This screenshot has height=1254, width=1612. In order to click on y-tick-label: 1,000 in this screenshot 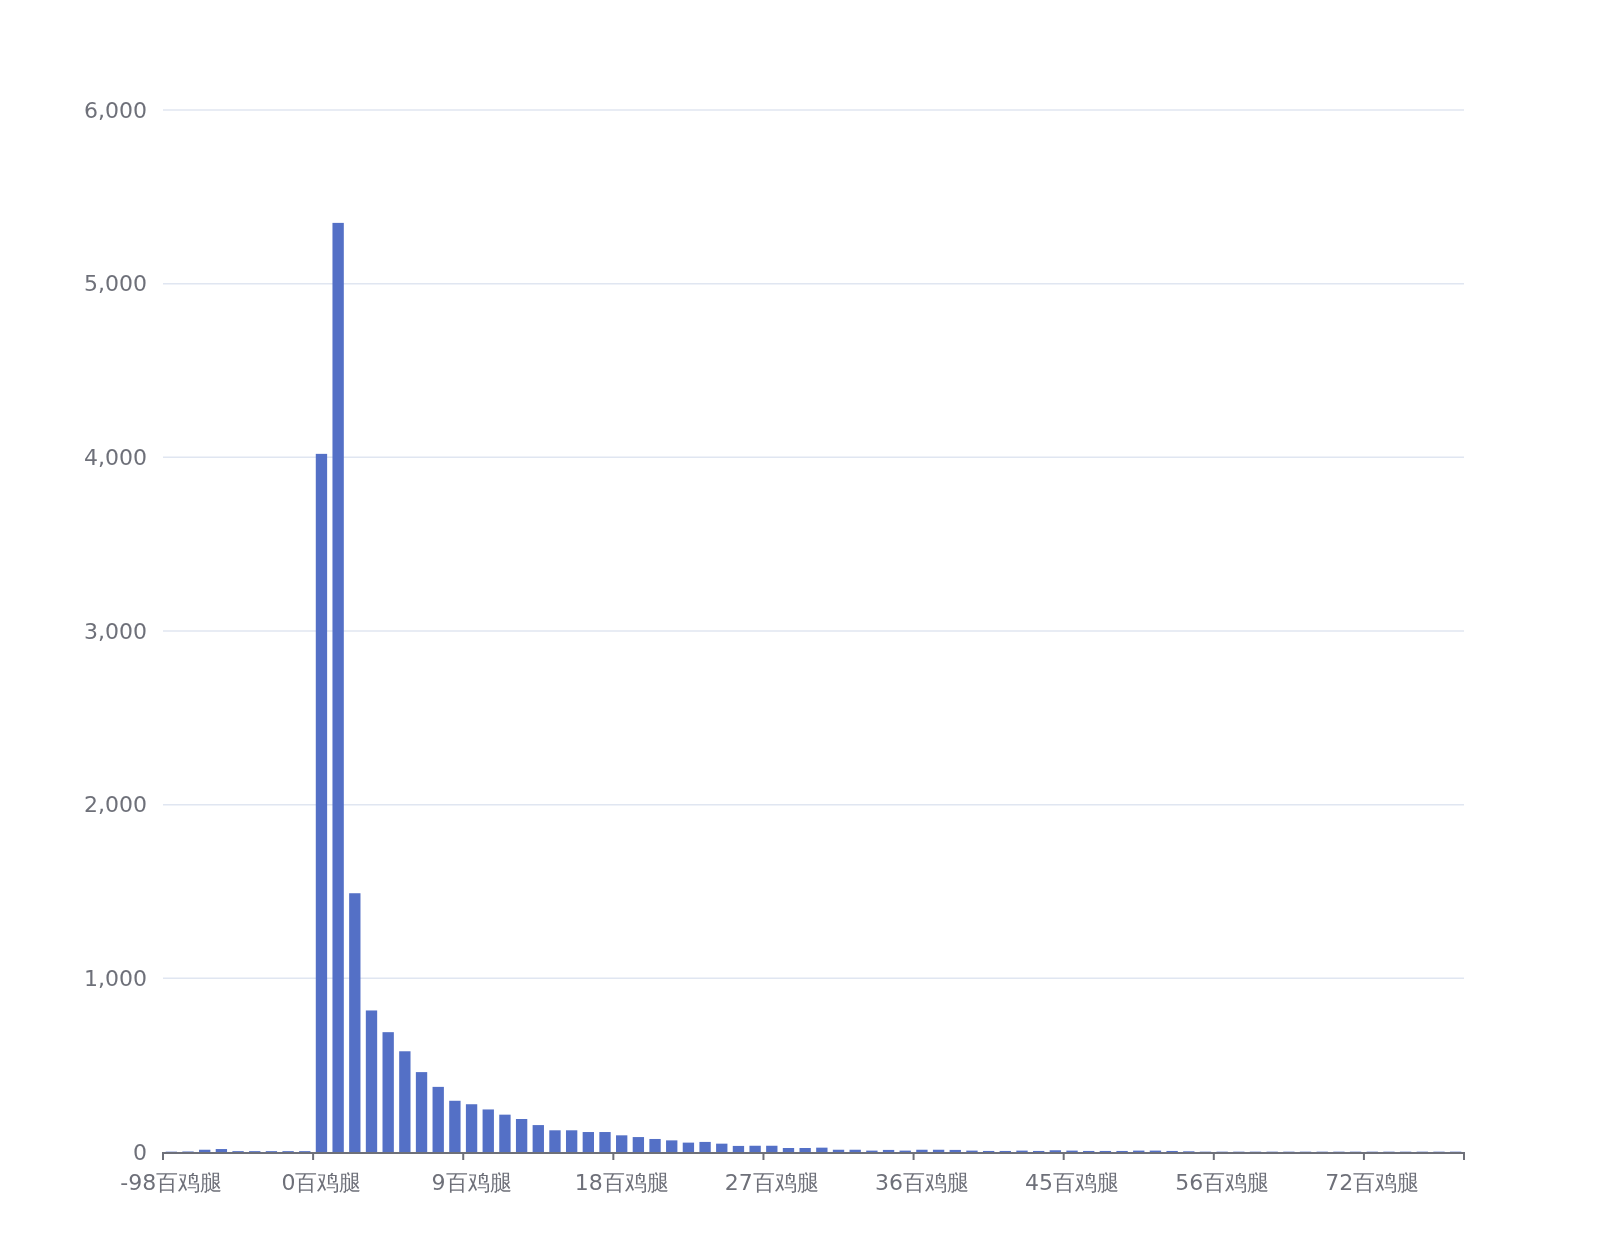, I will do `click(115, 978)`.